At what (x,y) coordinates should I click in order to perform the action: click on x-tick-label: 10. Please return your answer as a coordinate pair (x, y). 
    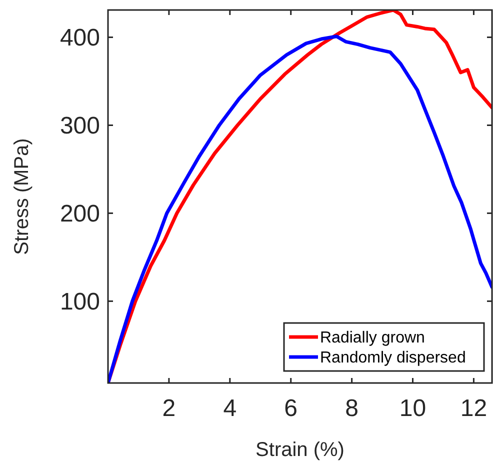
    Looking at the image, I should click on (412, 408).